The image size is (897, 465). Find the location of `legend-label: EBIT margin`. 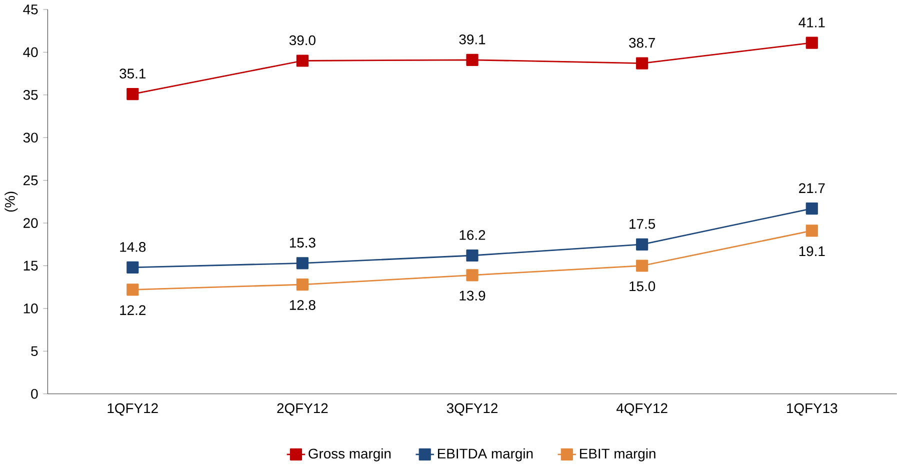

legend-label: EBIT margin is located at coordinates (618, 455).